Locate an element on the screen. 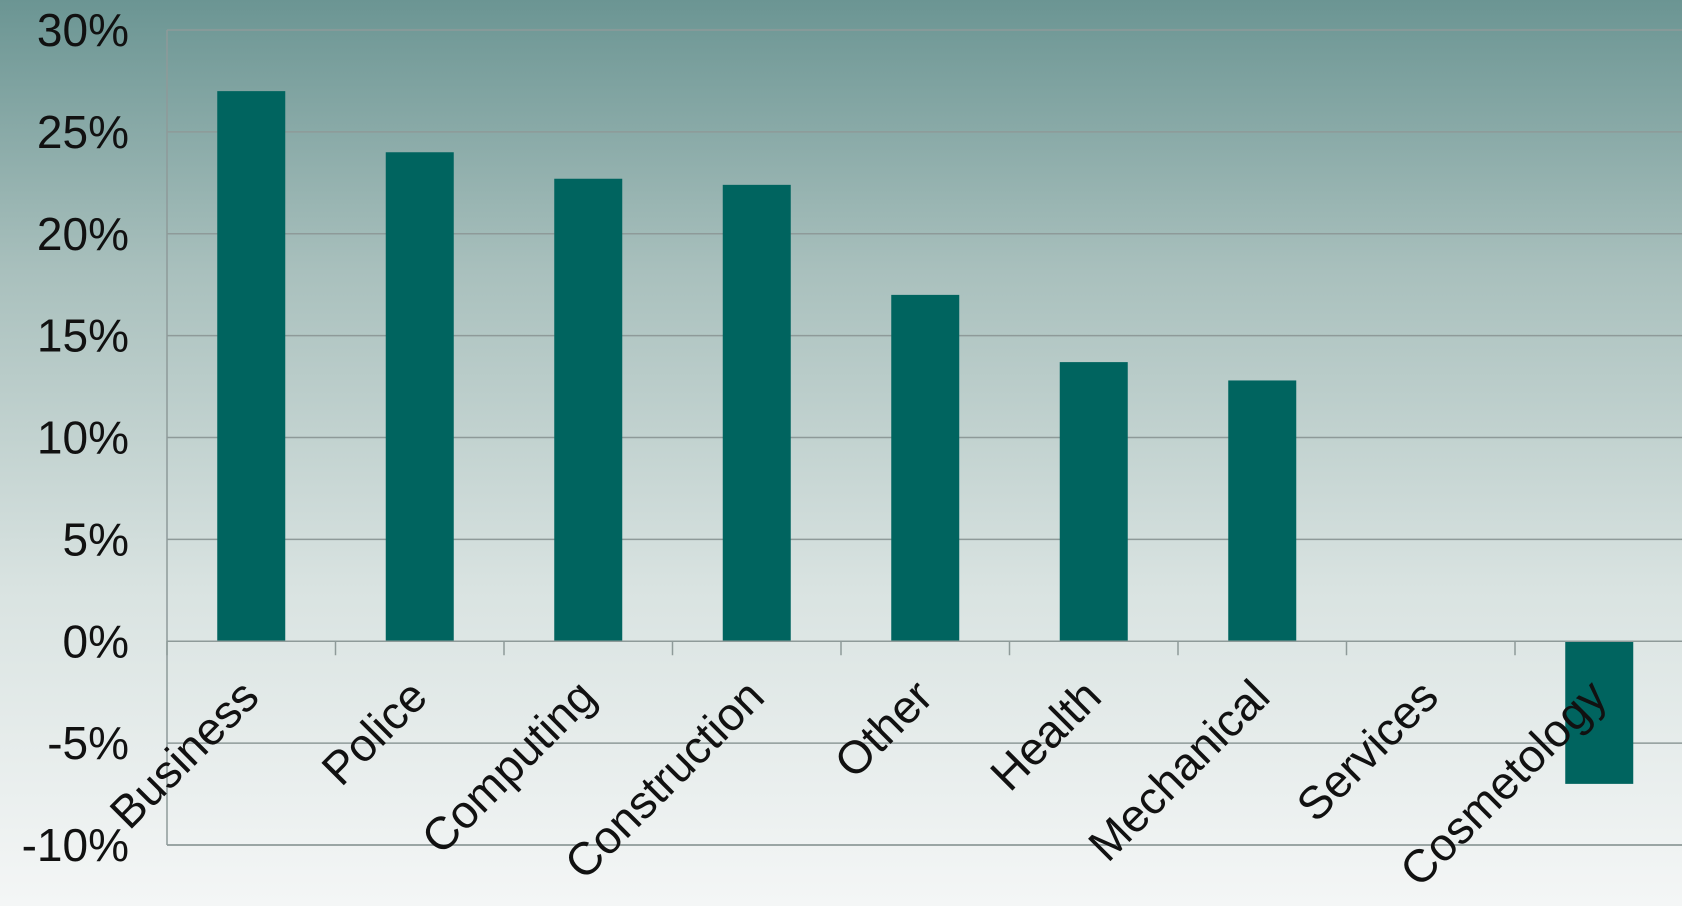 The width and height of the screenshot is (1682, 906). y-tick-label: -10% is located at coordinates (75, 845).